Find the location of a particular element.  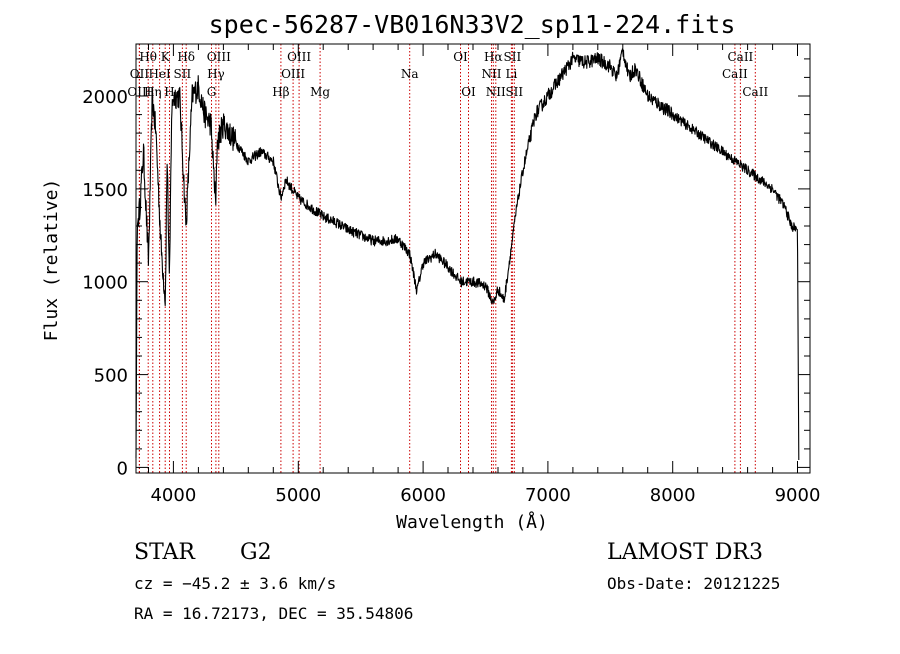

x-tick-label-0: 4000 is located at coordinates (173, 495).